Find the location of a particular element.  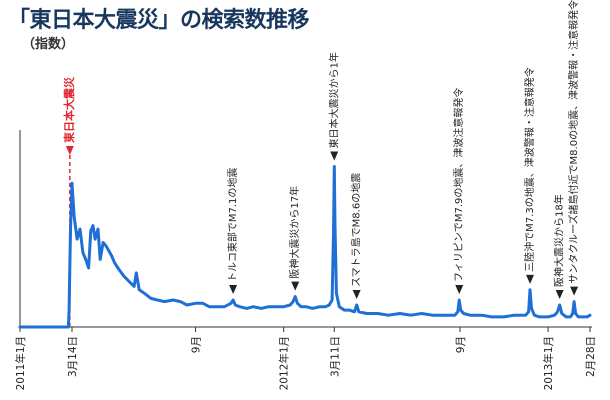

y-axis-unit-label: （指数） is located at coordinates (48, 44).